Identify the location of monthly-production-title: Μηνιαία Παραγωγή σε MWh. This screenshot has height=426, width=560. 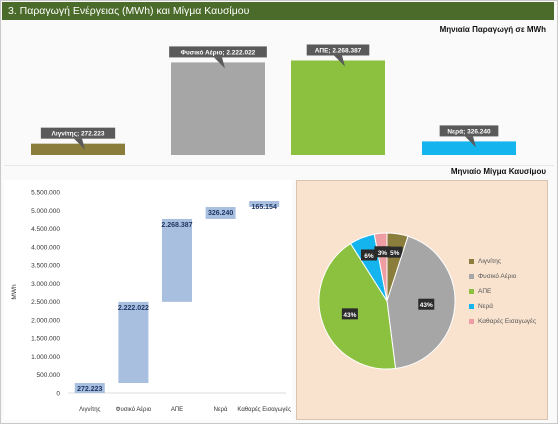
(492, 29).